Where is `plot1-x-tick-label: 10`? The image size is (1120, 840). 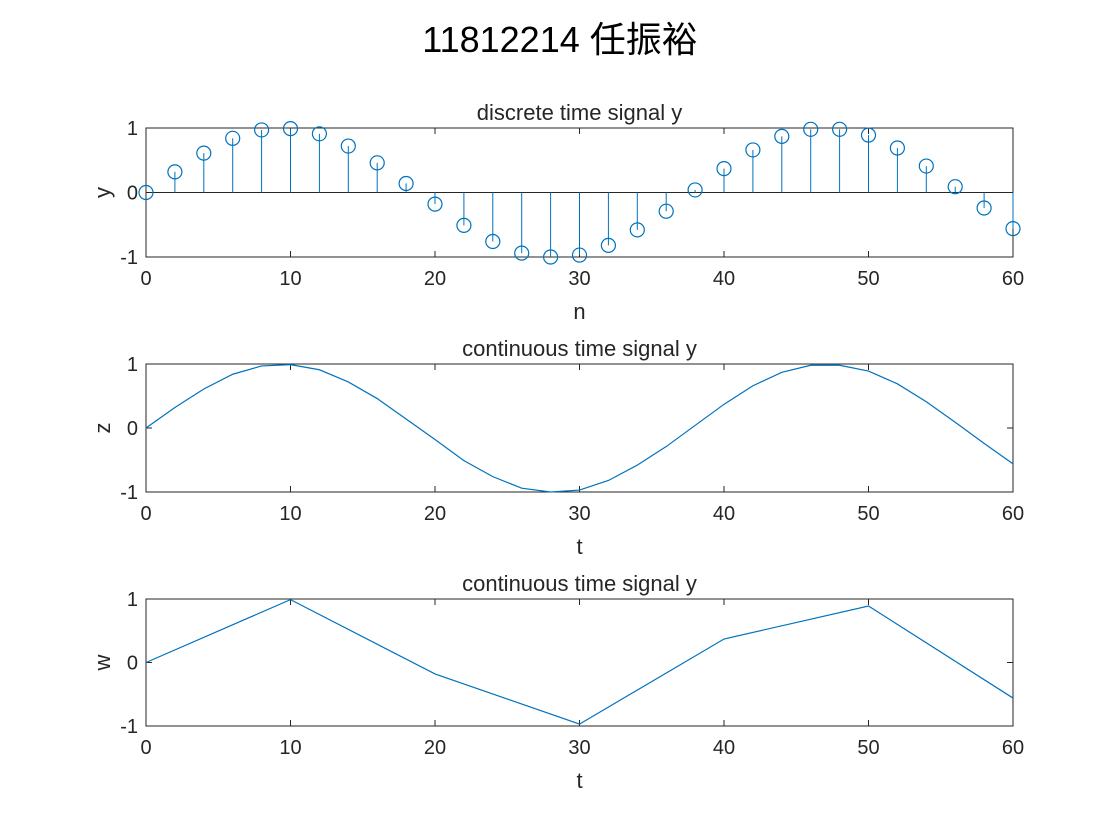
plot1-x-tick-label: 10 is located at coordinates (290, 279).